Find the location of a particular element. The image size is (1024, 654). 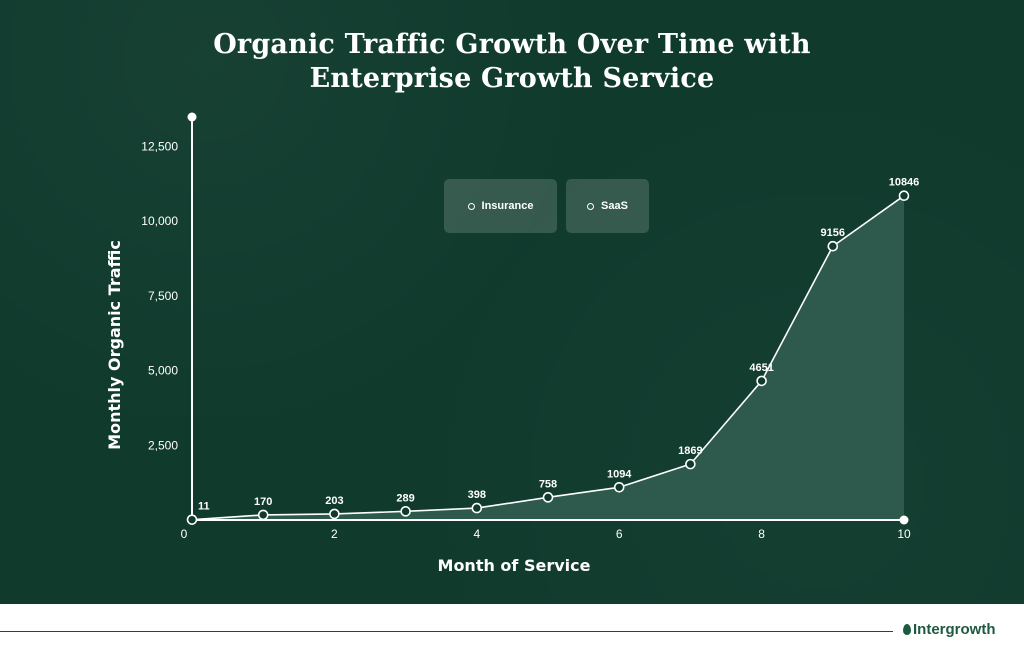

y-tick-label: 10,000 is located at coordinates (159, 221).